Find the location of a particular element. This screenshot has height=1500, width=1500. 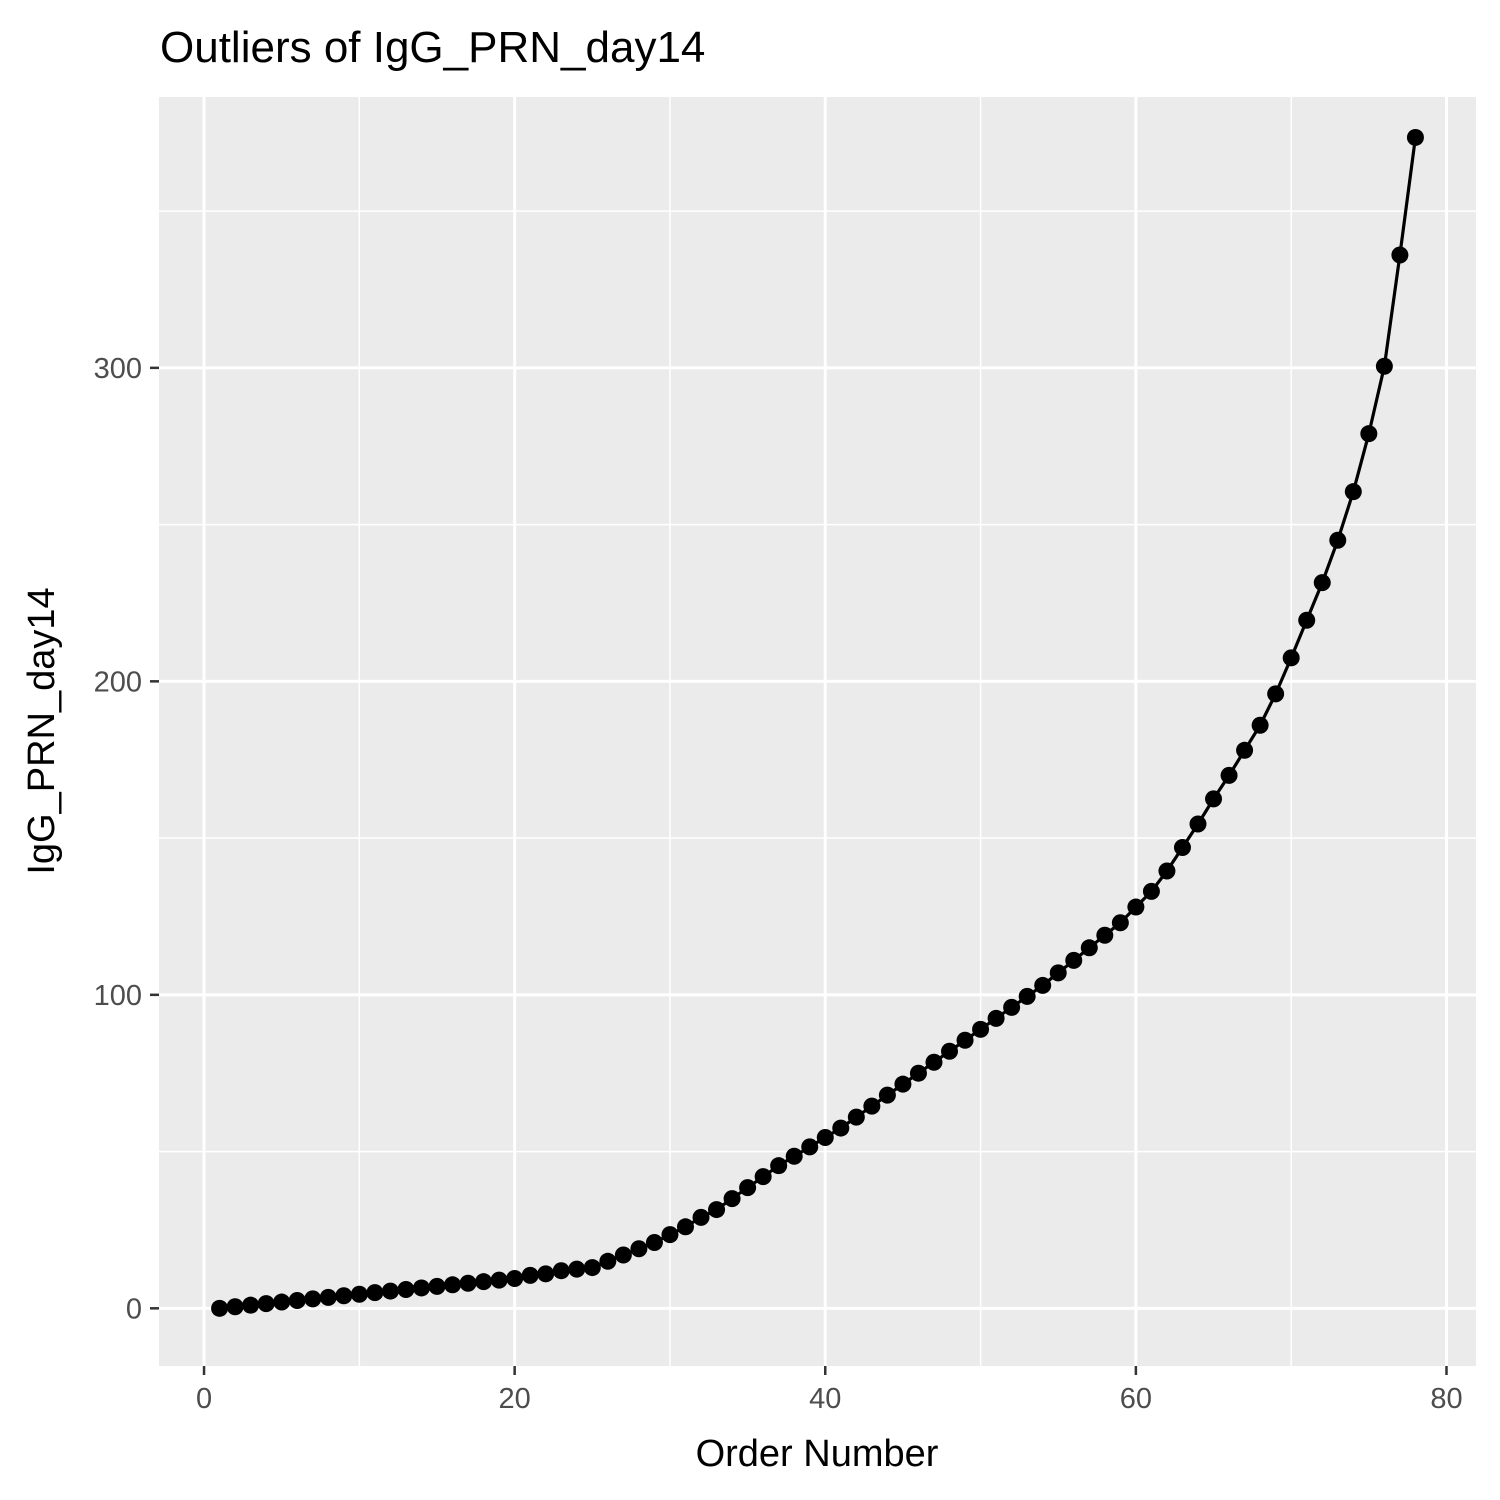

x-tick-label: 0 is located at coordinates (204, 1399).